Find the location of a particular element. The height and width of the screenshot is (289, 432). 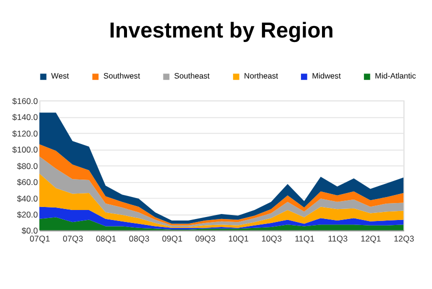

x-tick-label: 09Q3 is located at coordinates (205, 239).